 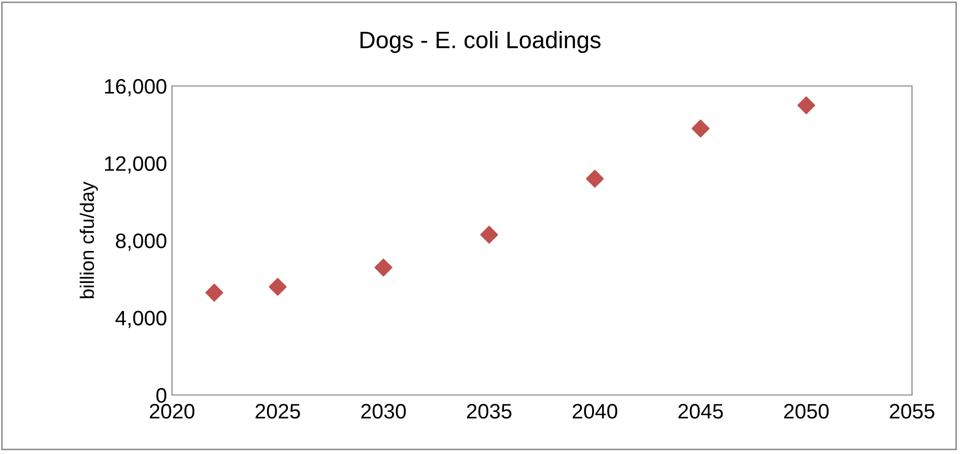 What do you see at coordinates (135, 87) in the screenshot?
I see `y-tick-label: 16,000` at bounding box center [135, 87].